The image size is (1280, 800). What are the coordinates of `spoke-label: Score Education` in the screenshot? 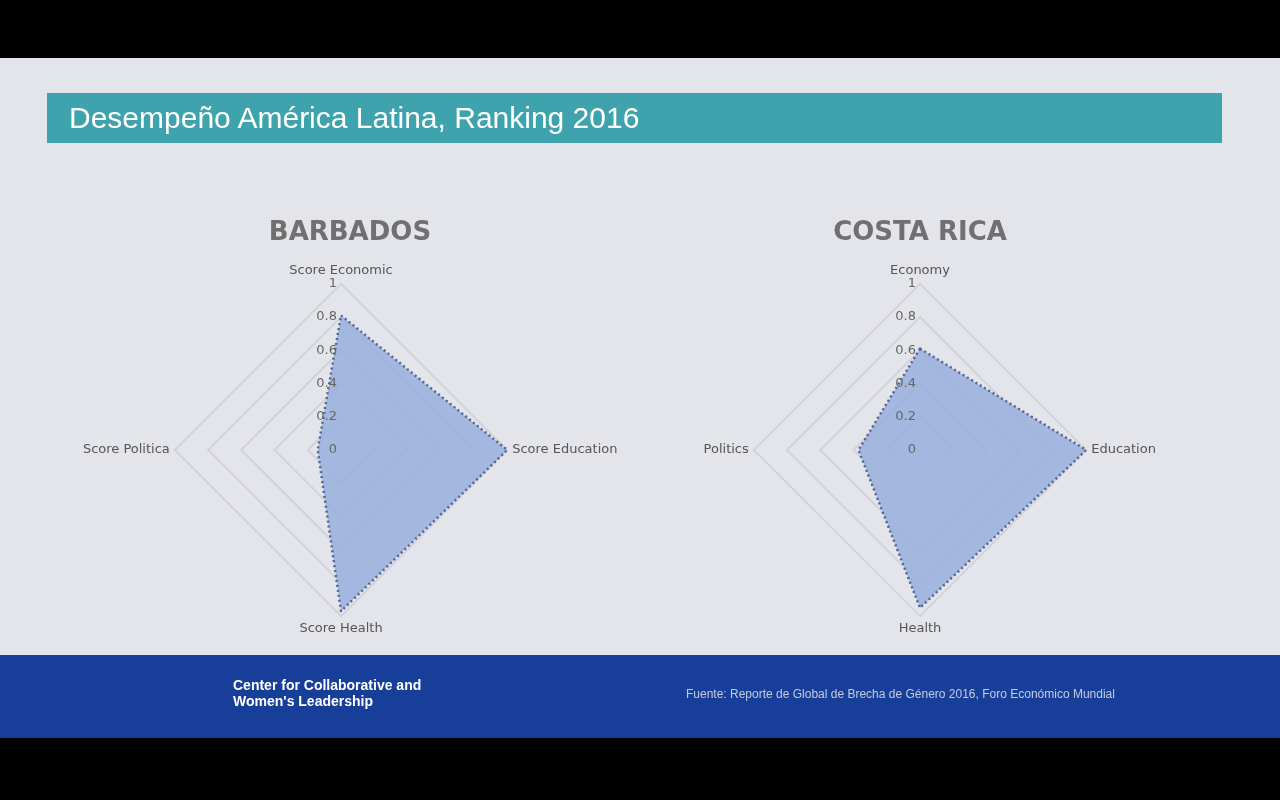 It's located at (565, 449).